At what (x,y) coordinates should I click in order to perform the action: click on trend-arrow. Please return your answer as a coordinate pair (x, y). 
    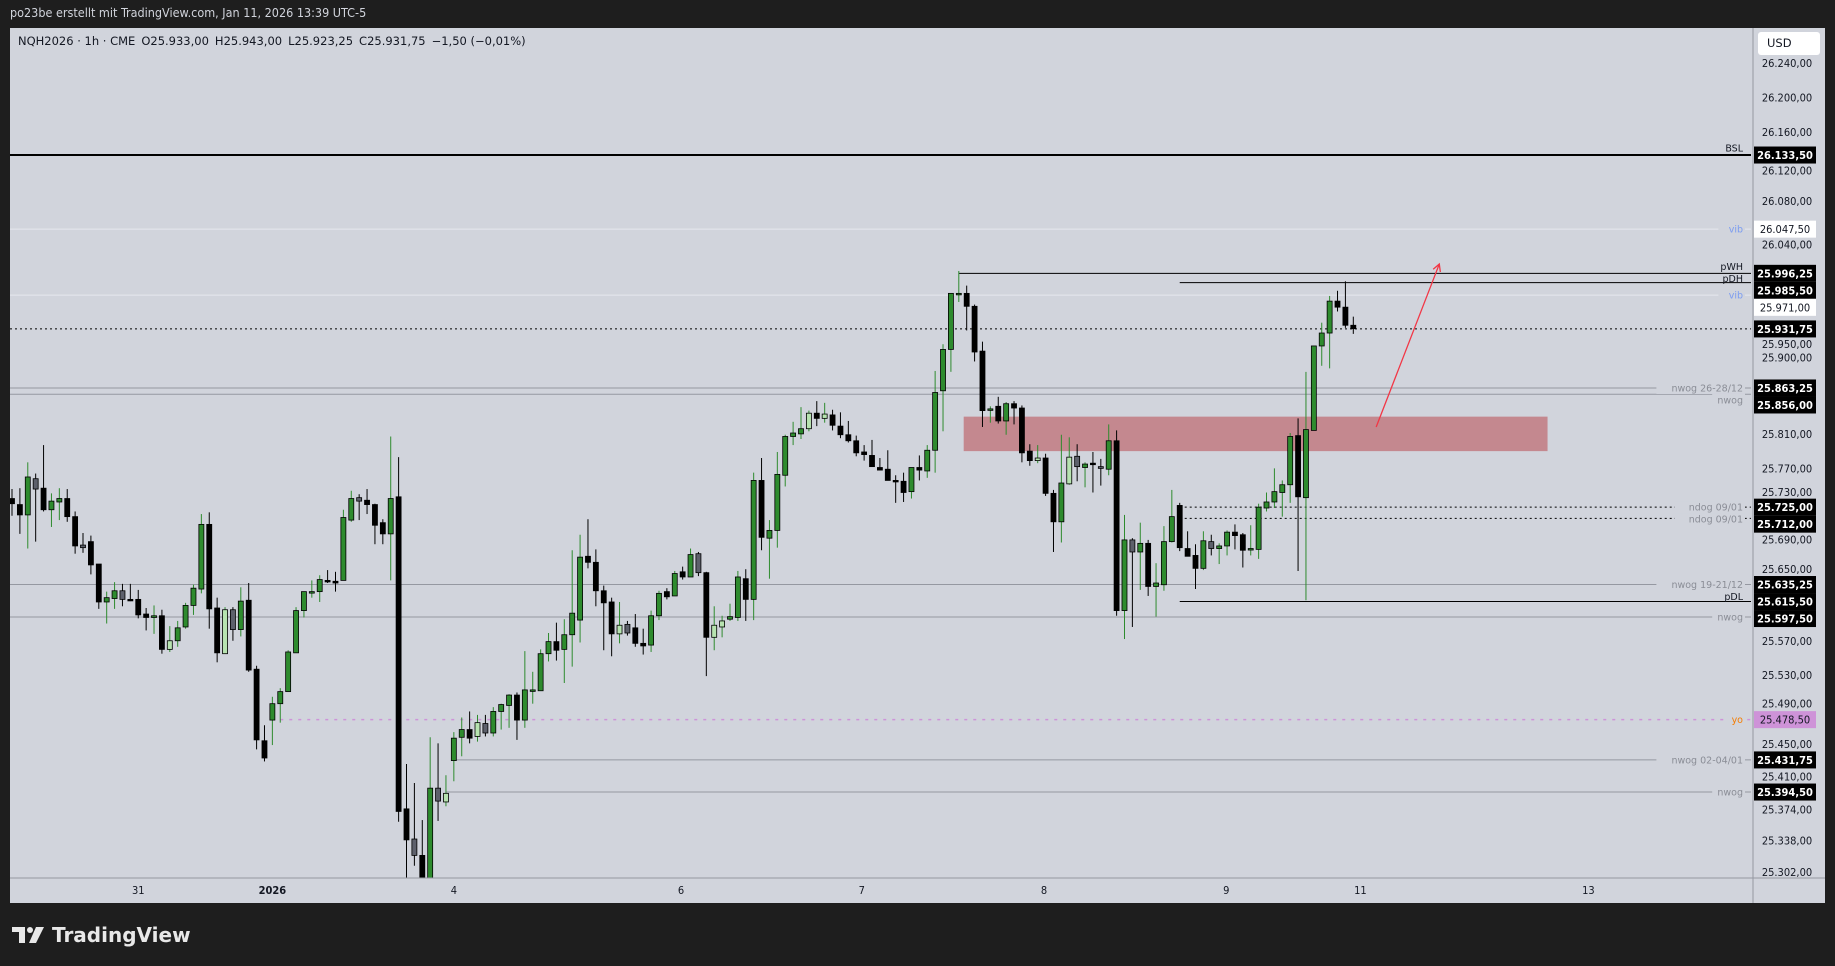
    Looking at the image, I should click on (1407, 345).